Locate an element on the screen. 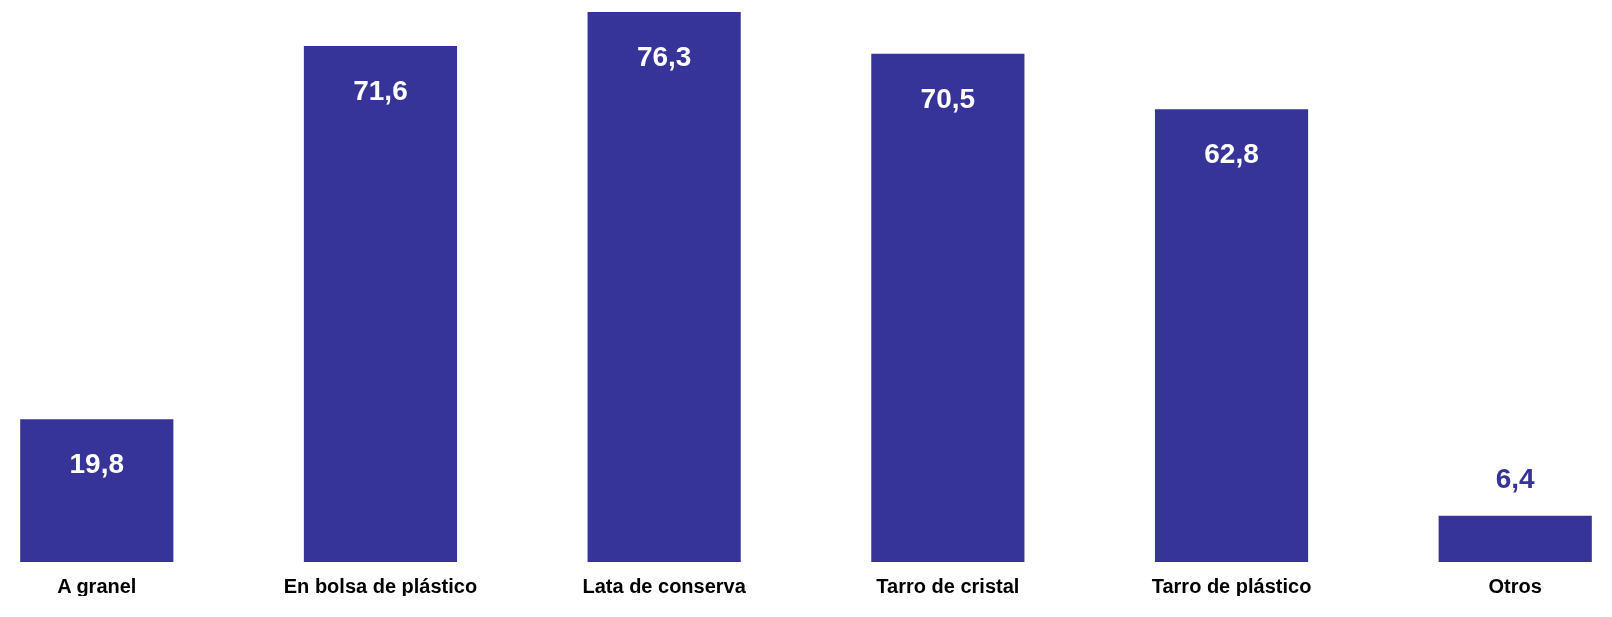  data-label: 76,3 is located at coordinates (664, 56).